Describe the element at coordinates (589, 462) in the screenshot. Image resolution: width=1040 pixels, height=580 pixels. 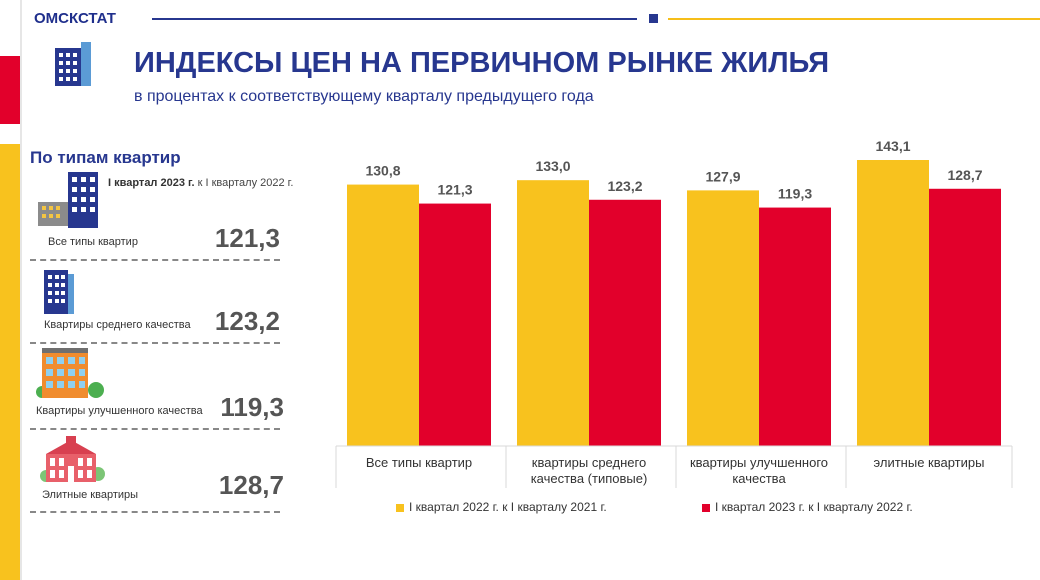
I see `category-label: квартиры среднего` at that location.